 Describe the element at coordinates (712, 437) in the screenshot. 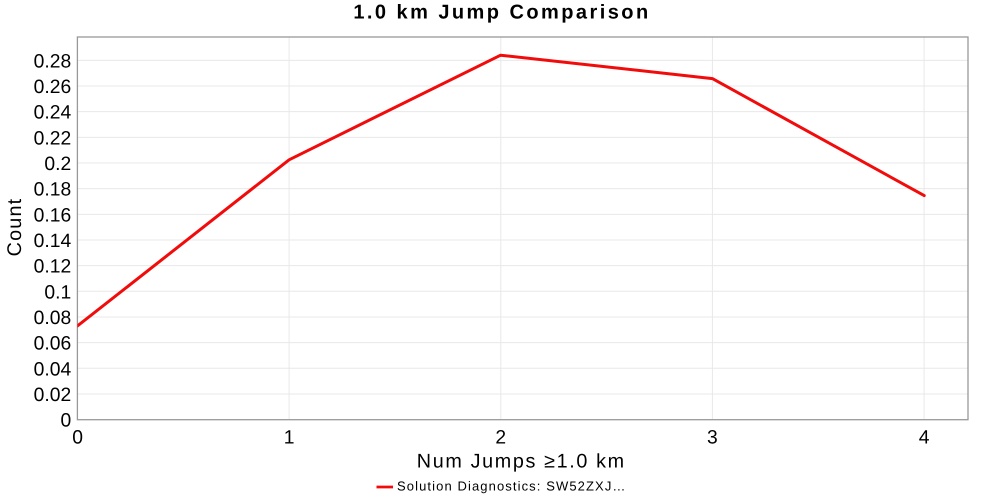

I see `svg-text: 3` at that location.